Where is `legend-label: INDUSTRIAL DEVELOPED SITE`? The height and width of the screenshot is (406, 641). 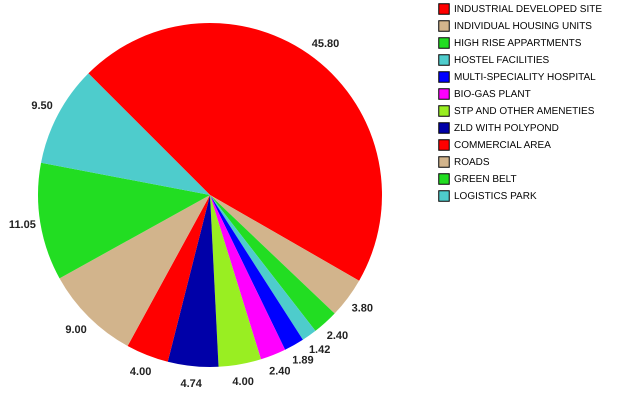 legend-label: INDUSTRIAL DEVELOPED SITE is located at coordinates (528, 9).